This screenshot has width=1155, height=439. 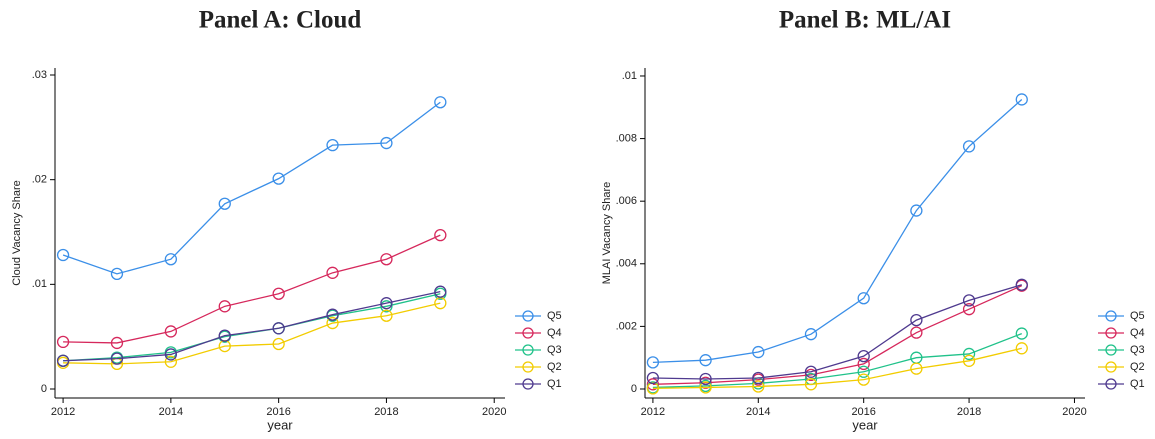 I want to click on panel-title: Panel A: Cloud, so click(x=280, y=20).